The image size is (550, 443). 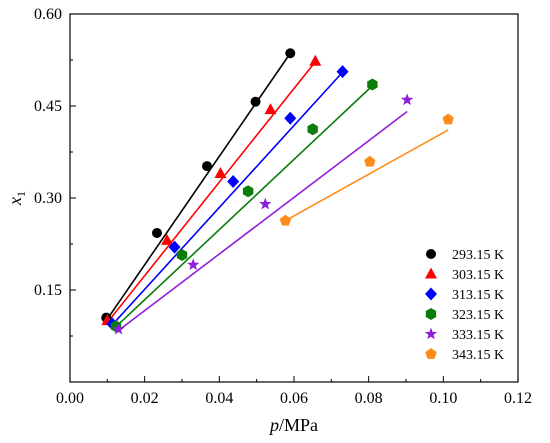 What do you see at coordinates (294, 398) in the screenshot?
I see `x-tick-label: 0.06` at bounding box center [294, 398].